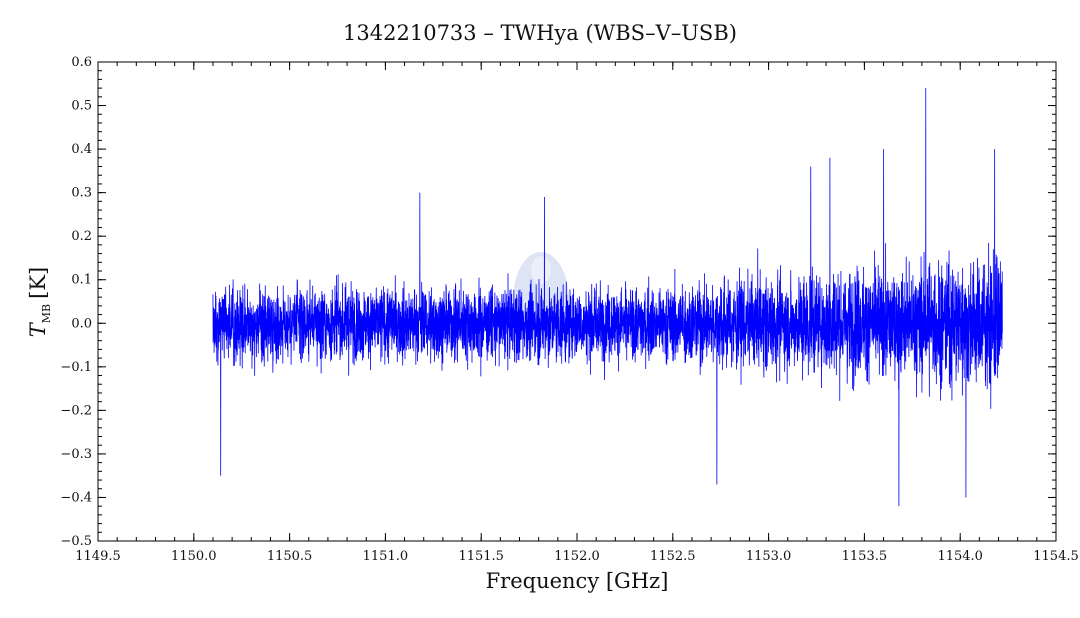  Describe the element at coordinates (38, 329) in the screenshot. I see `y-axis-symbol: T` at that location.